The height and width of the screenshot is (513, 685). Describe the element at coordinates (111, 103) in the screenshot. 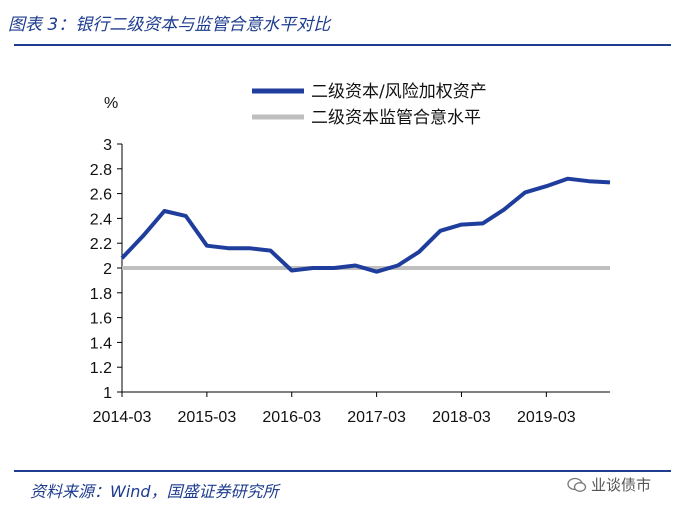

I see `y-axis-unit: %` at that location.